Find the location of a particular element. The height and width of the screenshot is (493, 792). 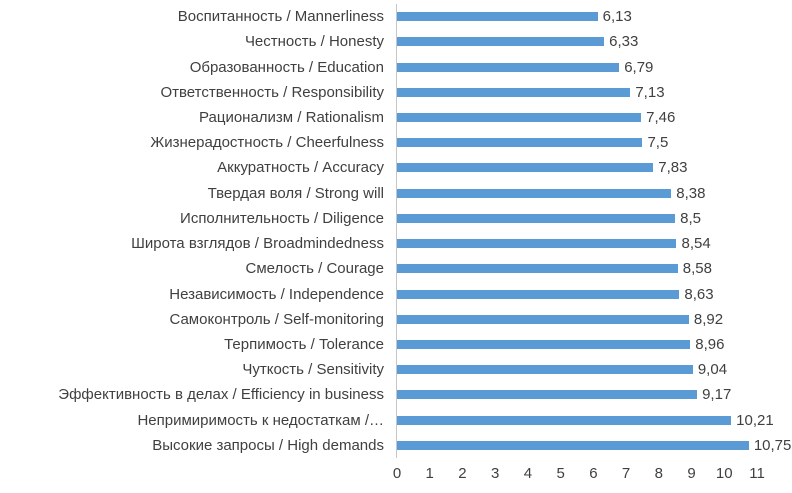

bar-area: 7,13 is located at coordinates (576, 92).